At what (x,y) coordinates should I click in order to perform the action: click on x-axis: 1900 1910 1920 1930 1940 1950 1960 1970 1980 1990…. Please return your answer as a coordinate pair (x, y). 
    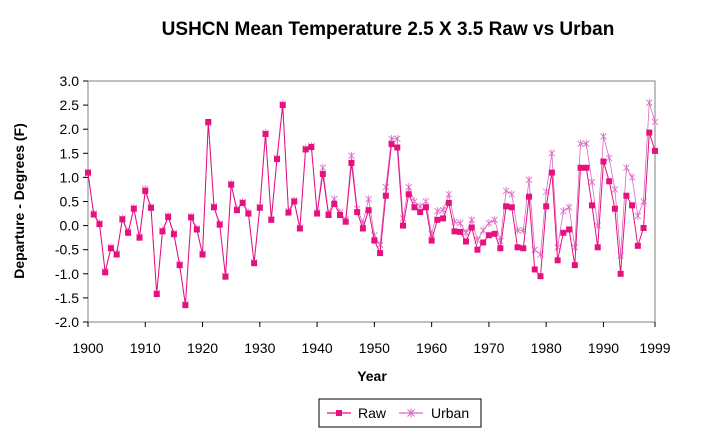
    Looking at the image, I should click on (371, 339).